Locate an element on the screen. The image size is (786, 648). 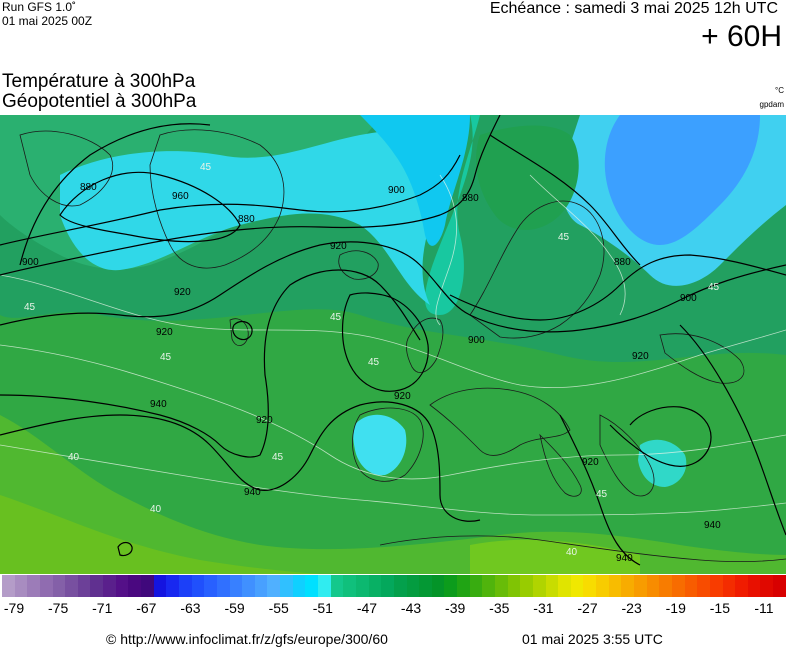
greenland-coast is located at coordinates (217, 199).